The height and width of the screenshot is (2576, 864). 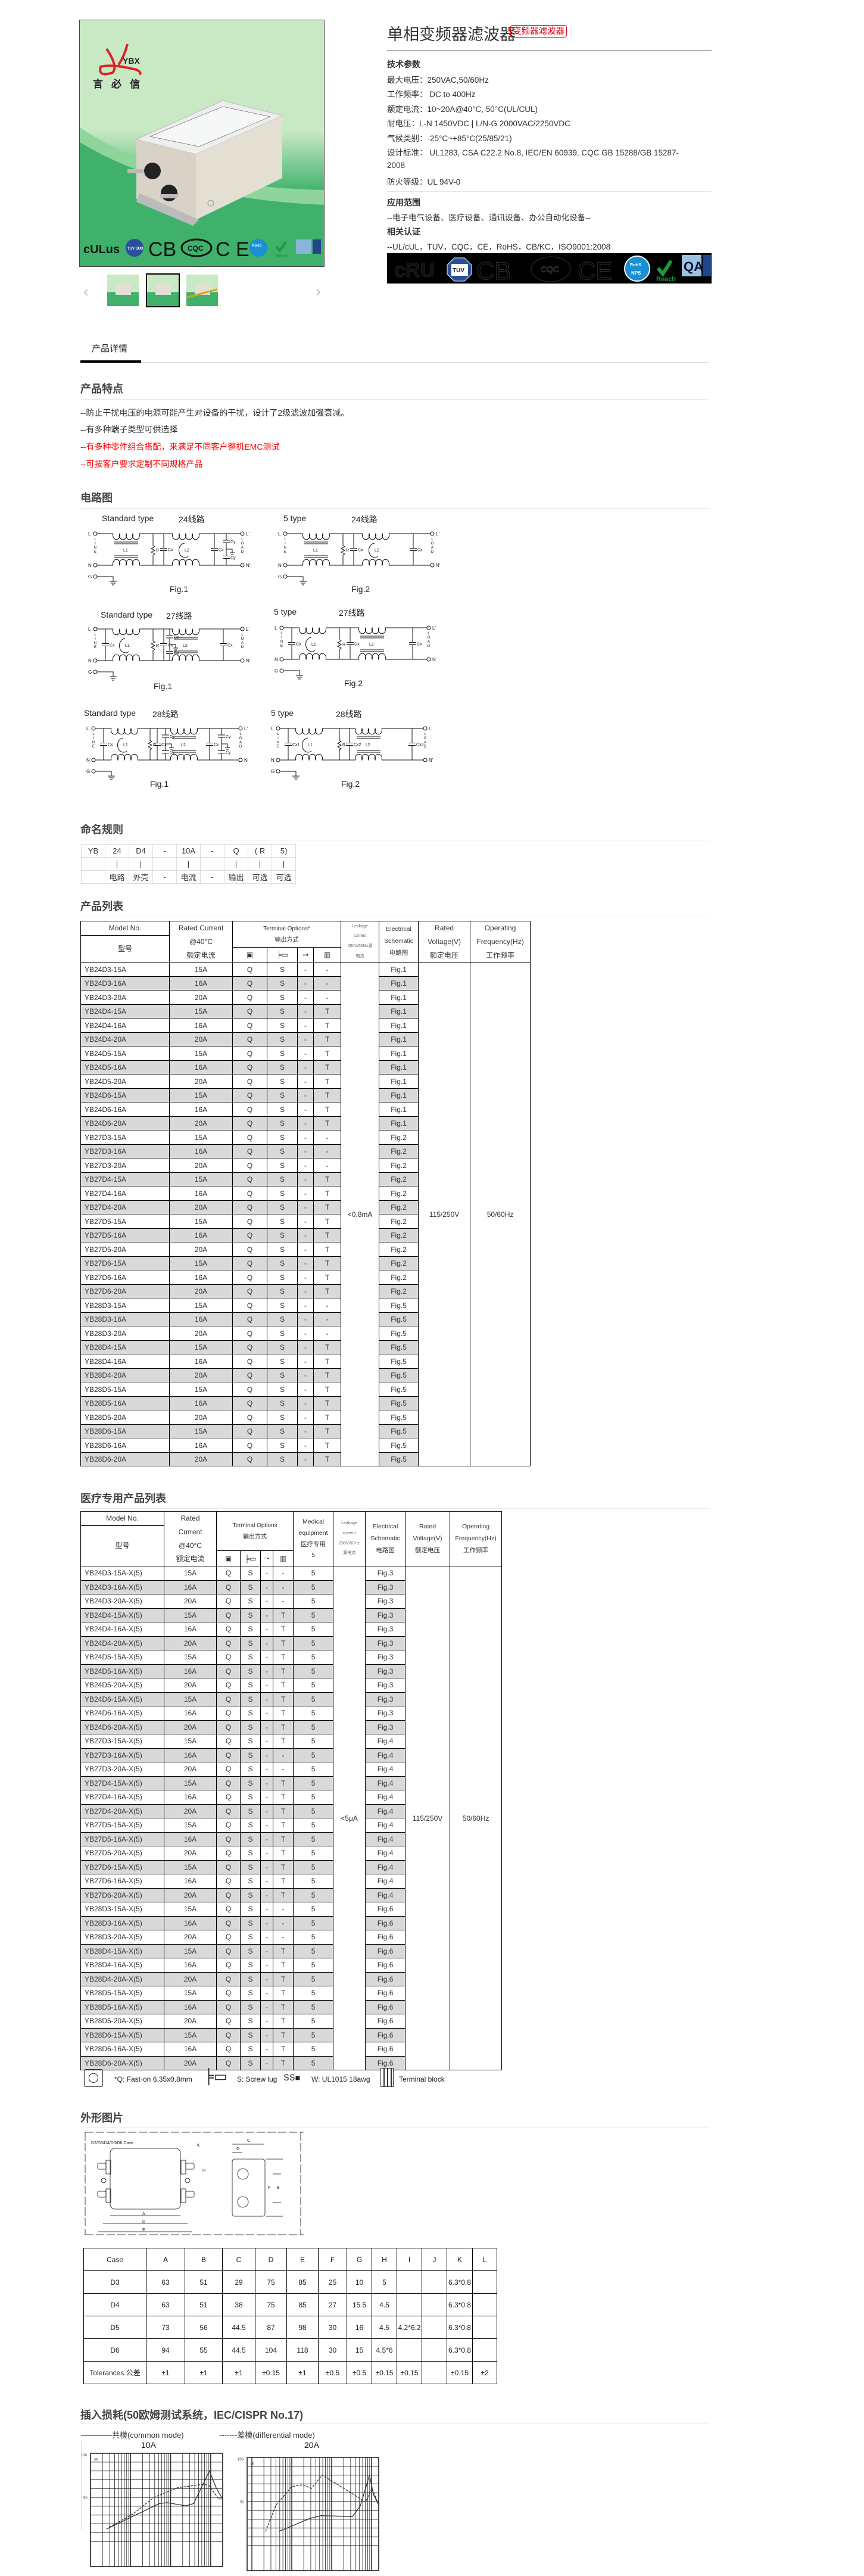 I want to click on dimension-cell: H, so click(x=384, y=2259).